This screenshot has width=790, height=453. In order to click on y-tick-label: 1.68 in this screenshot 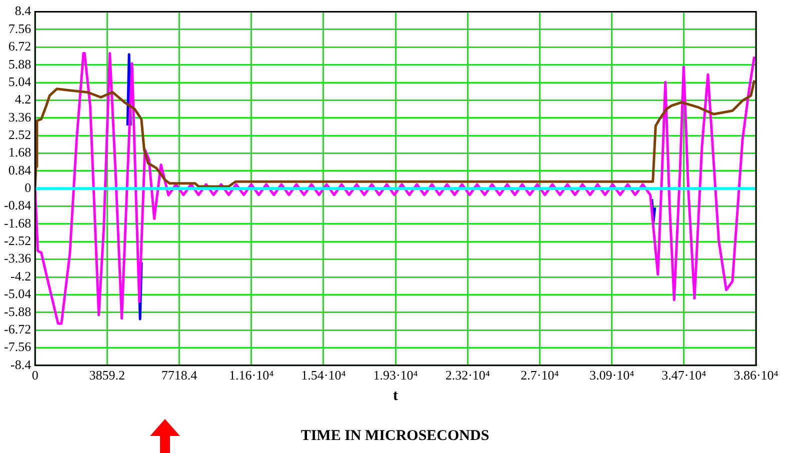, I will do `click(20, 152)`.